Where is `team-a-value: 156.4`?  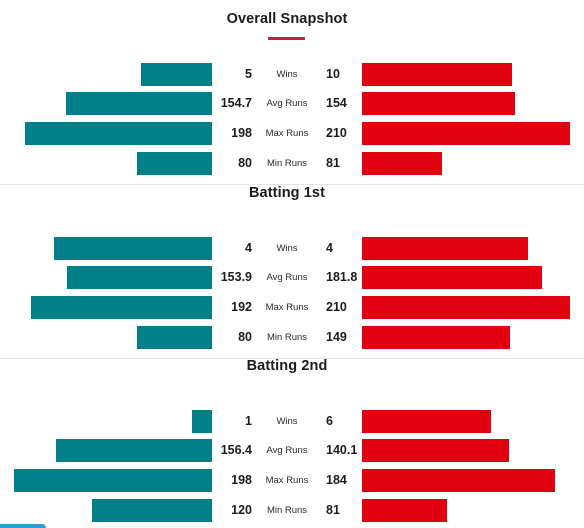
team-a-value: 156.4 is located at coordinates (236, 450).